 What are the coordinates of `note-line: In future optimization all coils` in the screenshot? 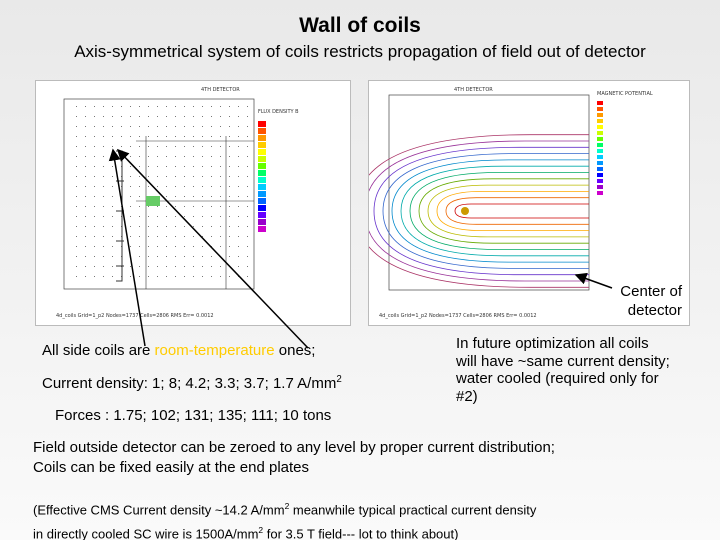 It's located at (552, 343).